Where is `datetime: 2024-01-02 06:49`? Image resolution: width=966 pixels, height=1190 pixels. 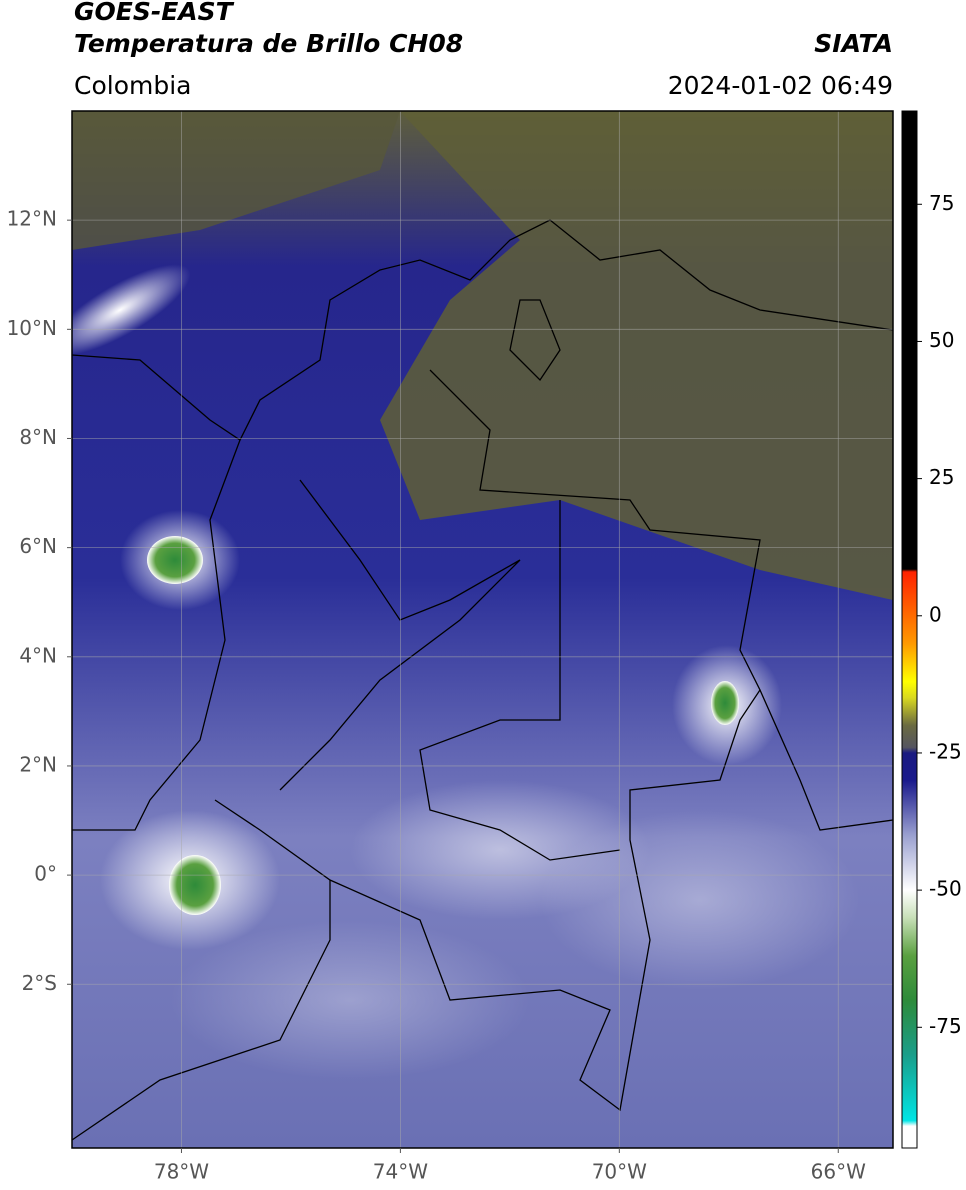
datetime: 2024-01-02 06:49 is located at coordinates (780, 85).